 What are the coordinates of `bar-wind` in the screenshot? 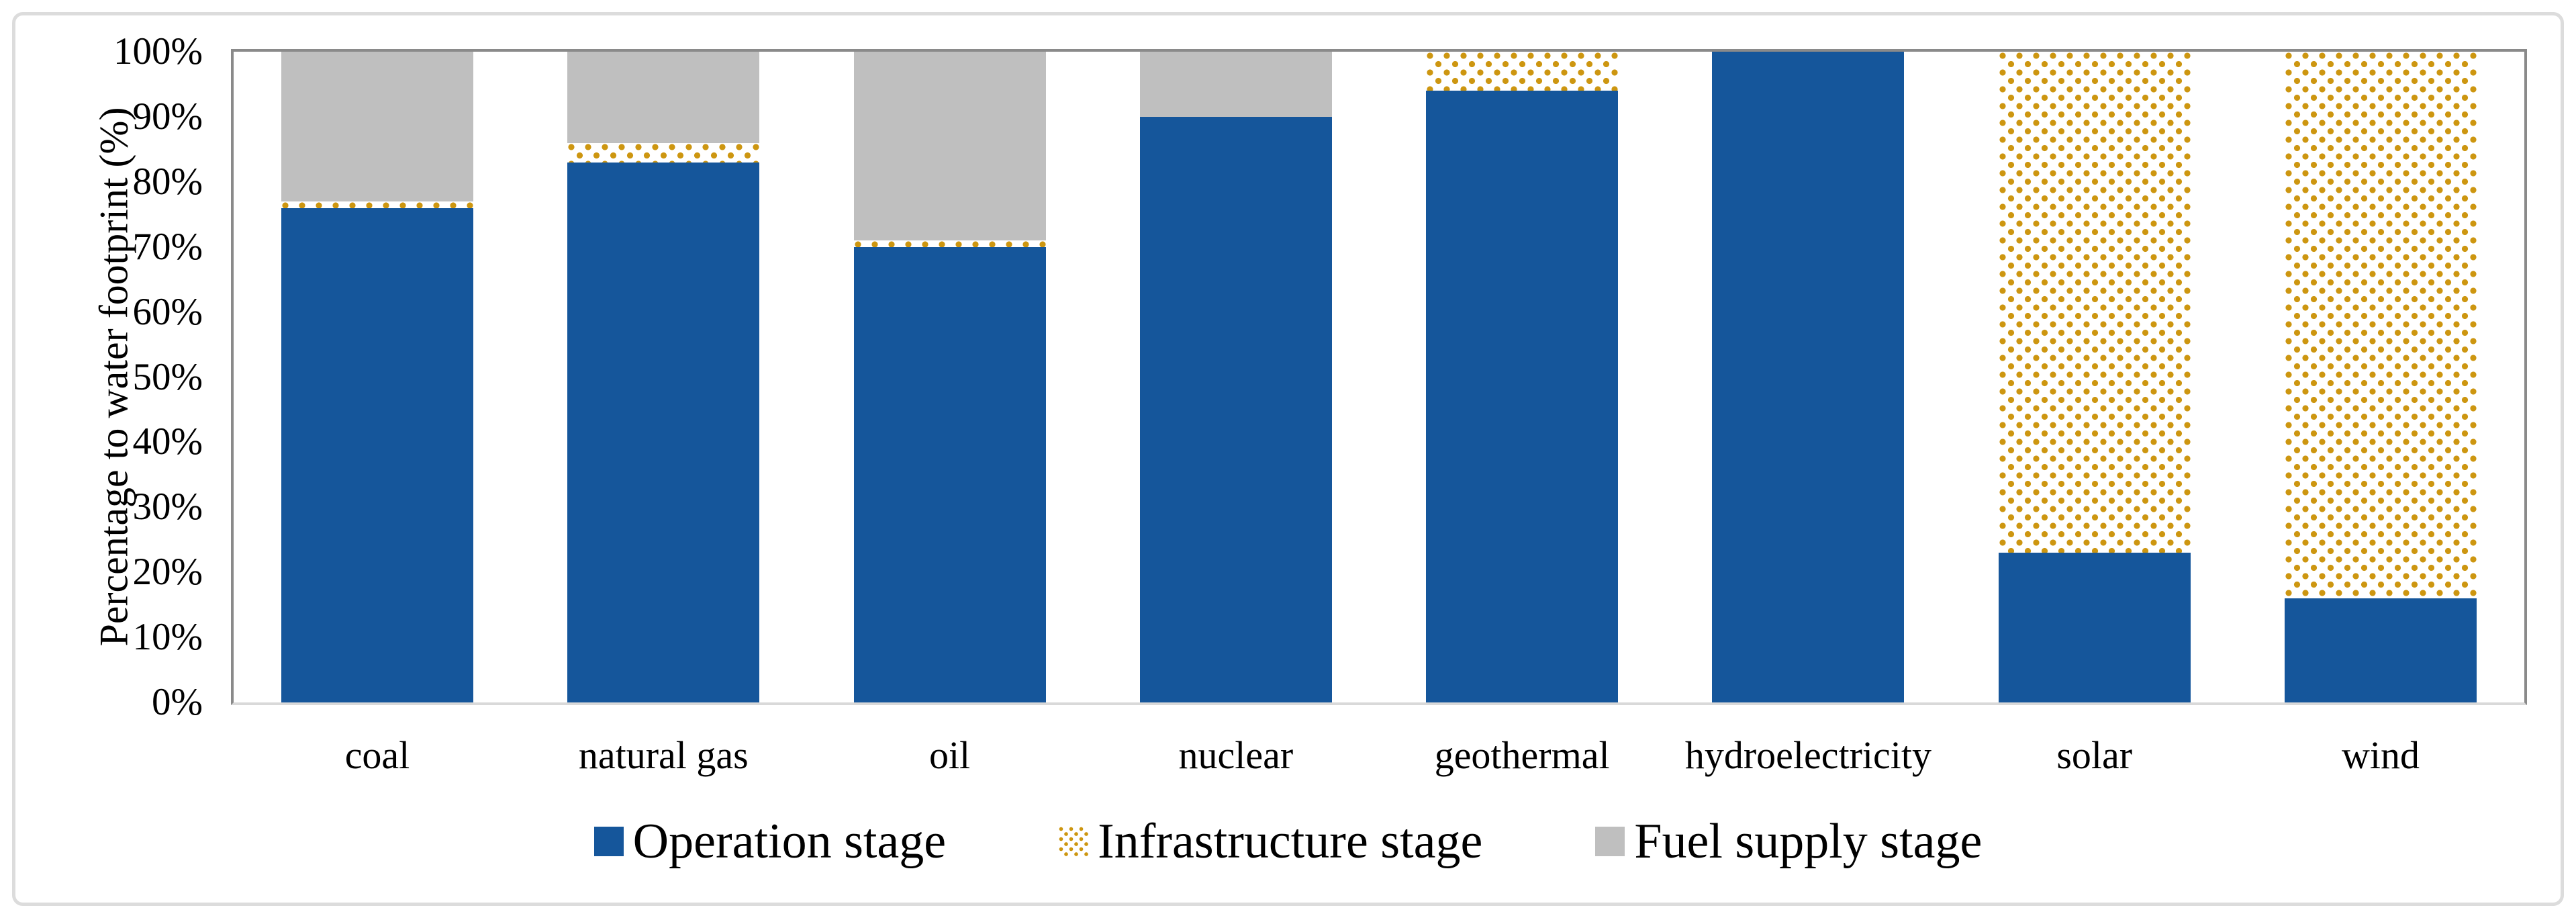 It's located at (2380, 377).